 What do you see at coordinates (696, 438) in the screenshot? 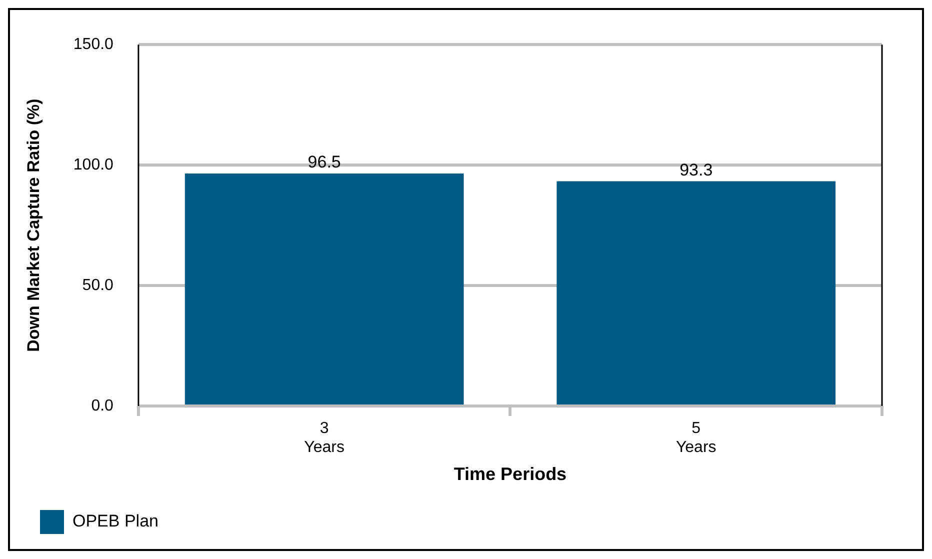
I see `x-tick-label: 5 Years` at bounding box center [696, 438].